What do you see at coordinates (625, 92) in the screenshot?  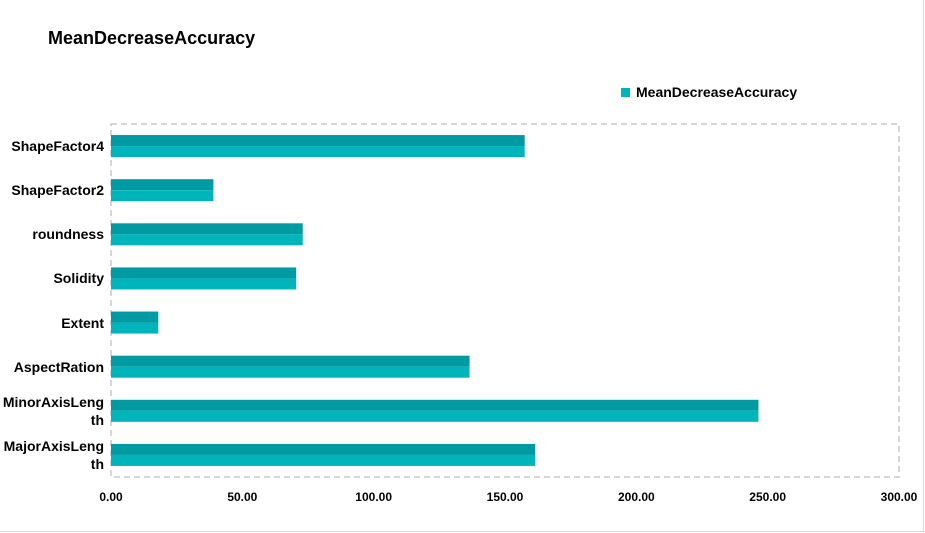 I see `legend-swatch` at bounding box center [625, 92].